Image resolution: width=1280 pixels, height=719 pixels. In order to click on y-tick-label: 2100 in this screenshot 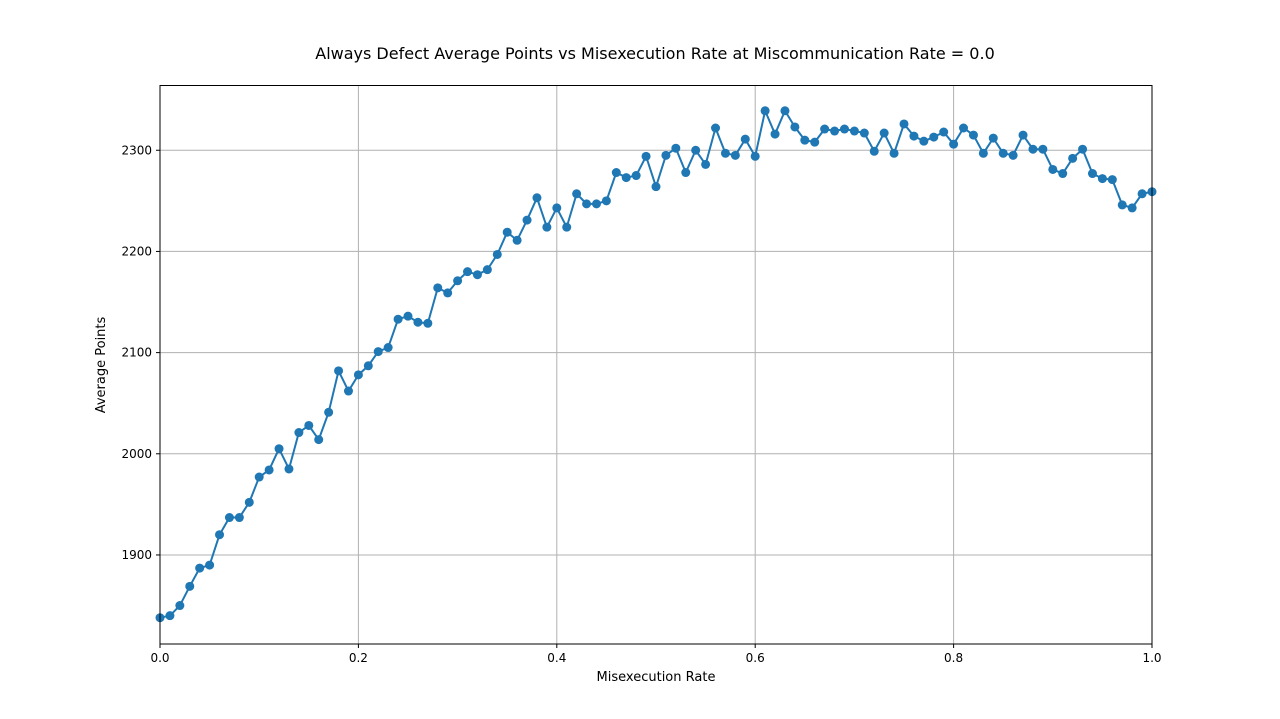, I will do `click(136, 353)`.